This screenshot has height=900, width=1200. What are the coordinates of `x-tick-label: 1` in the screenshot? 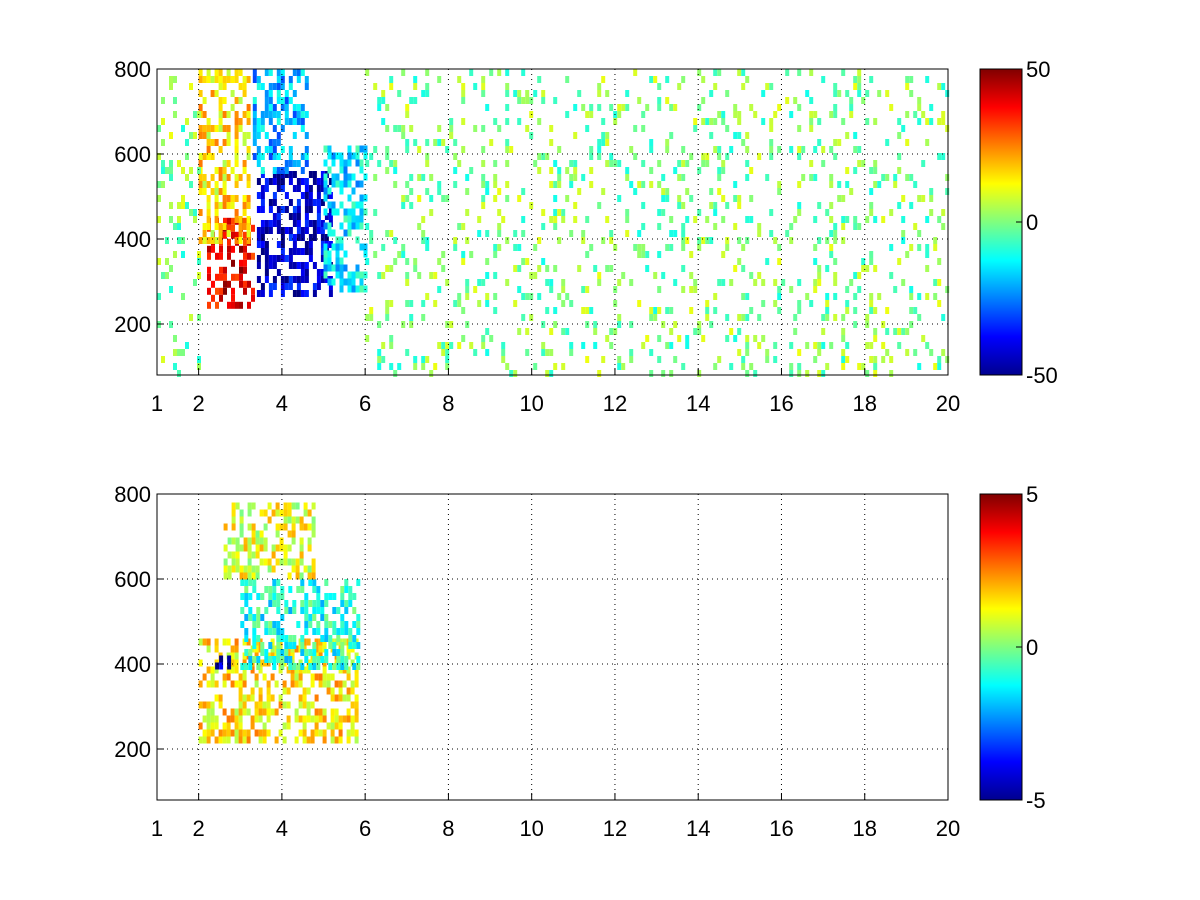 It's located at (157, 828).